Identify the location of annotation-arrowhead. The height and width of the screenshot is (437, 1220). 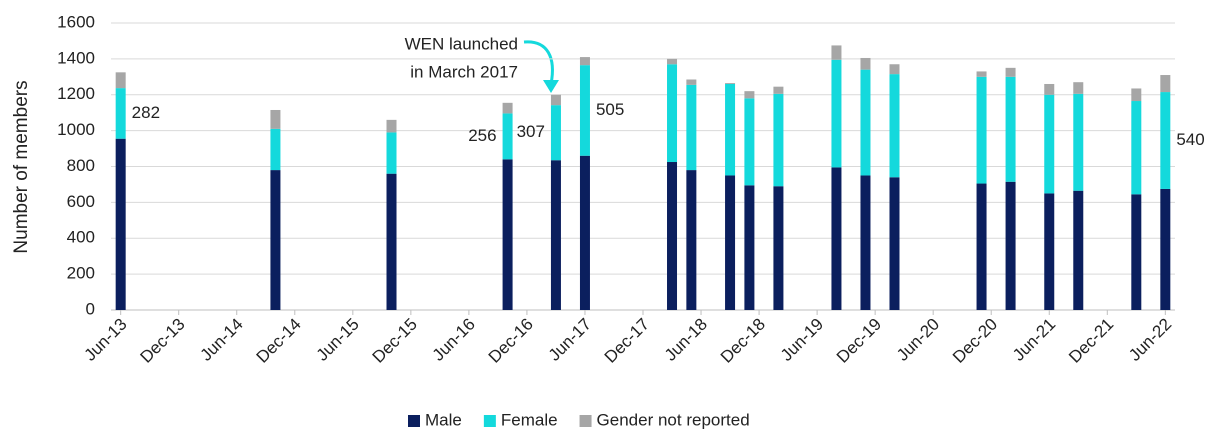
(551, 86).